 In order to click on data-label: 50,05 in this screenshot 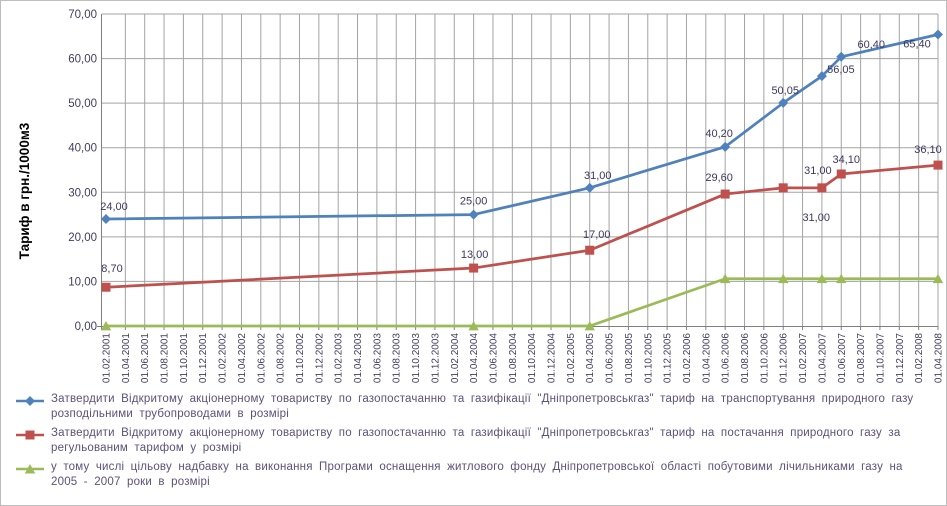, I will do `click(785, 91)`.